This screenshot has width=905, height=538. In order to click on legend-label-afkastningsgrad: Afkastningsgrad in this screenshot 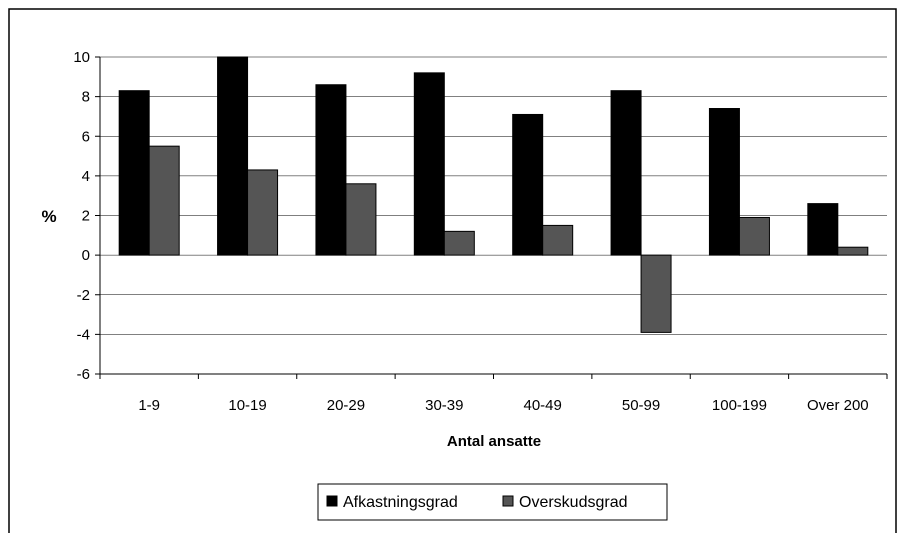, I will do `click(400, 502)`.